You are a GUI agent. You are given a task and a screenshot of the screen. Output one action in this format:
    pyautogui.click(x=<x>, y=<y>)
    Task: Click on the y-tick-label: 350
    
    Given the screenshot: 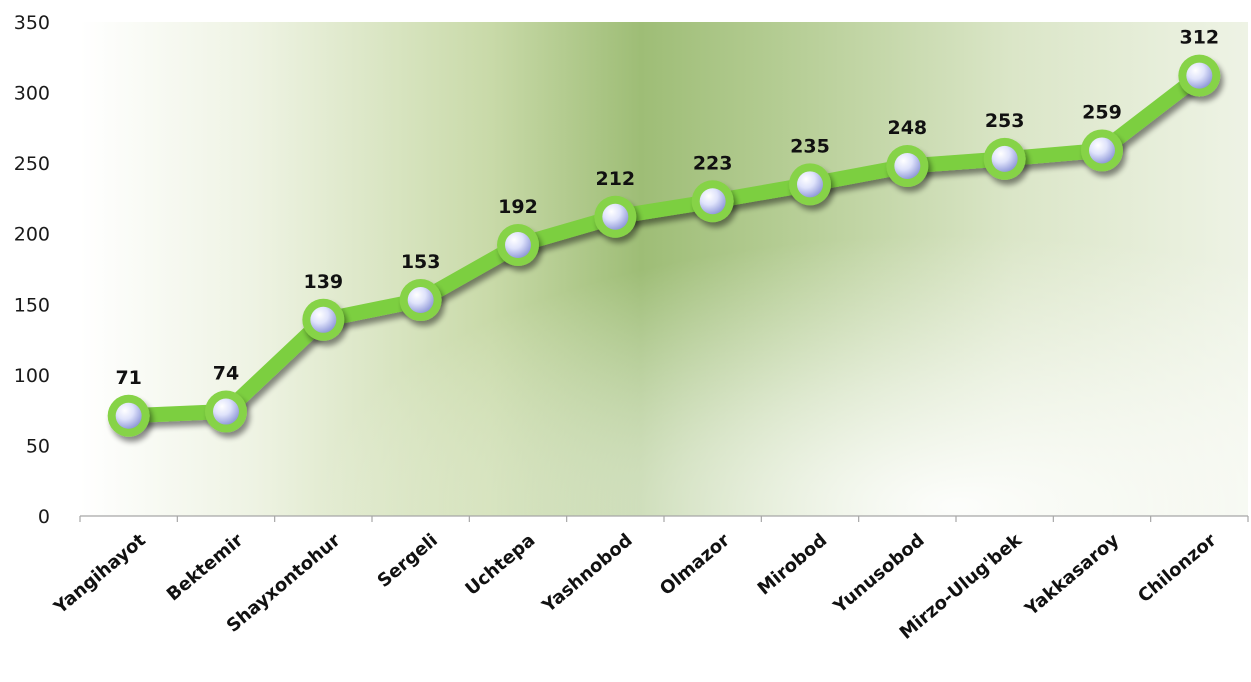 What is the action you would take?
    pyautogui.click(x=32, y=23)
    